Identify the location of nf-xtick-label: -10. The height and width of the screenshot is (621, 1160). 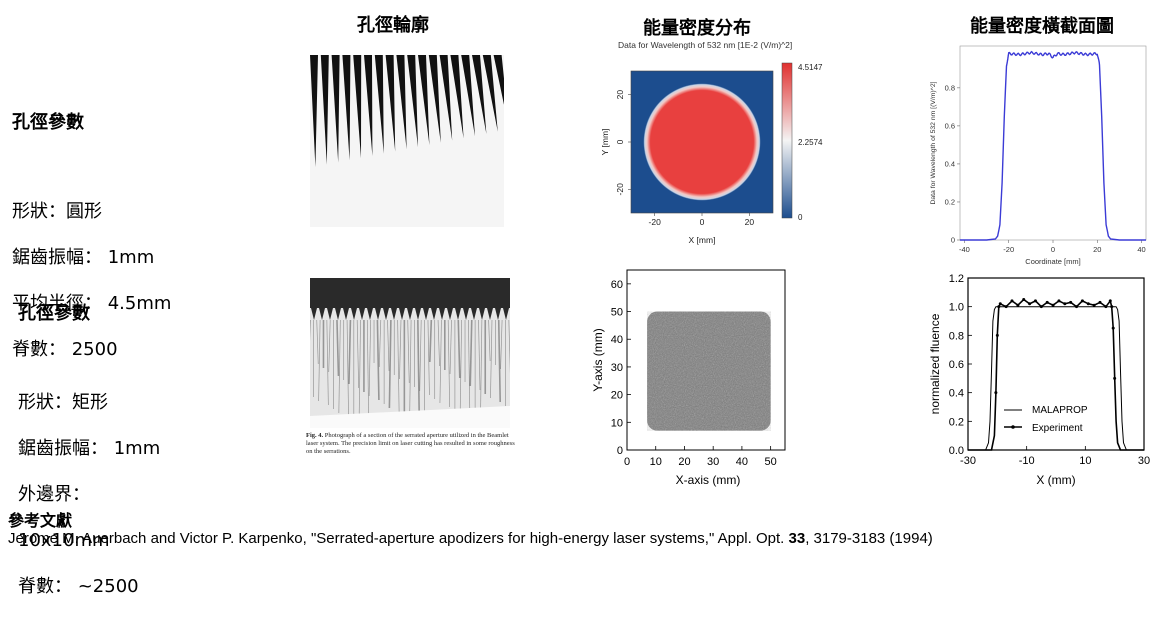
(1027, 461).